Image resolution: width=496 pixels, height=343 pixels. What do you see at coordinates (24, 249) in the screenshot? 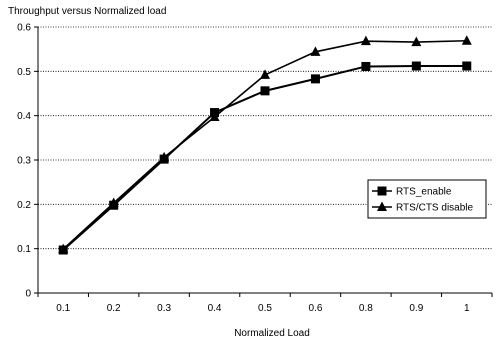
I see `y-tick-label: 0.1` at bounding box center [24, 249].